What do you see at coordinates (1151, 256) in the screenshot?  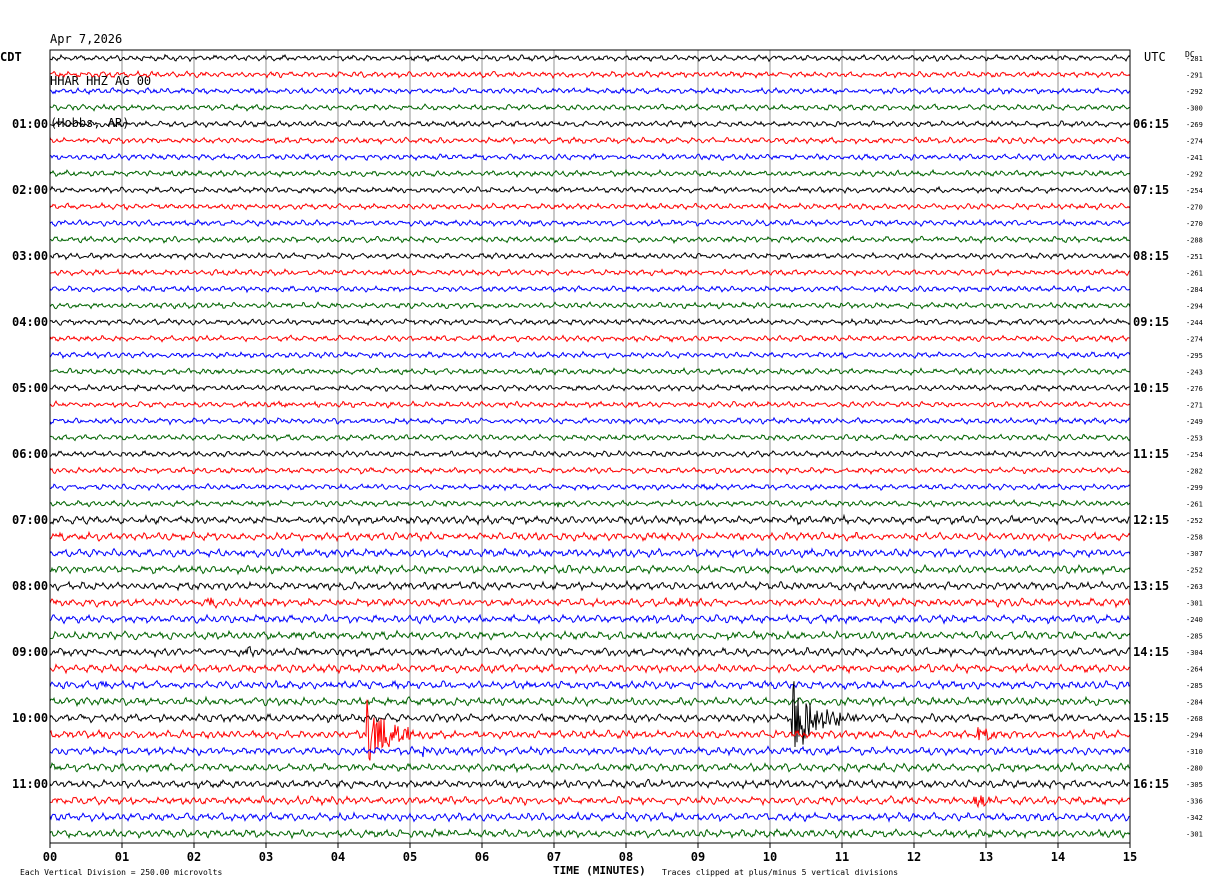 I see `right-hour-label: 08:15` at bounding box center [1151, 256].